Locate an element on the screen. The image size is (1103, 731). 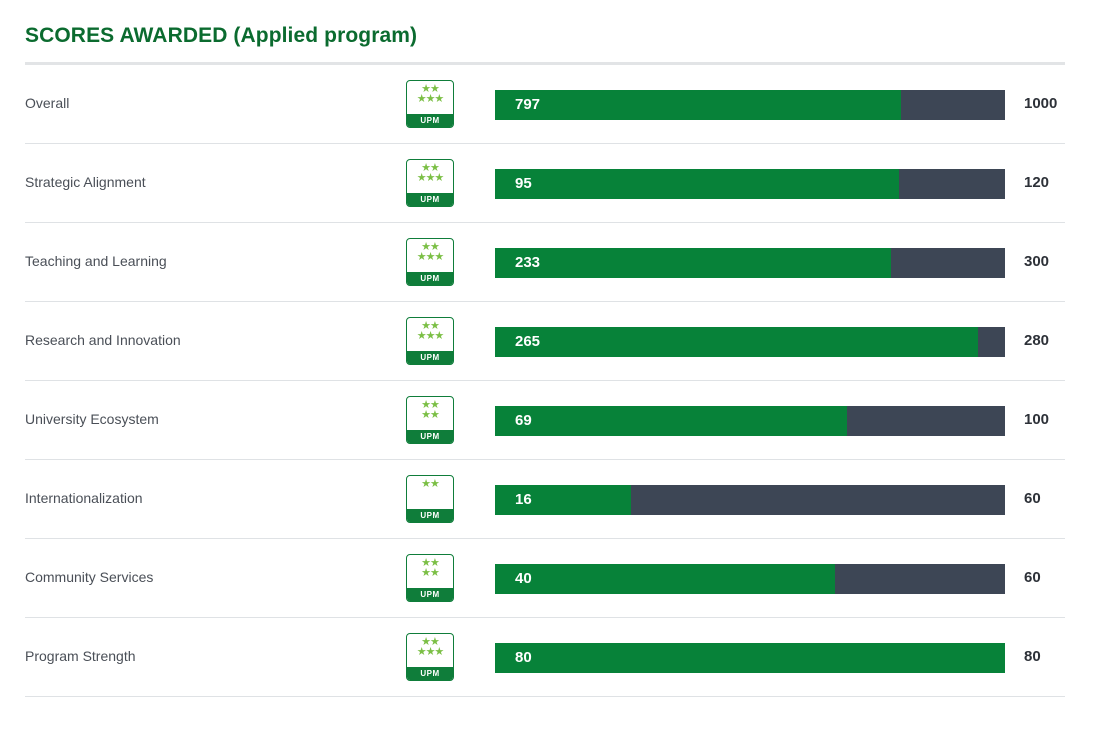
score-row: Internationalization ★★ UPM 16 60 is located at coordinates (545, 499).